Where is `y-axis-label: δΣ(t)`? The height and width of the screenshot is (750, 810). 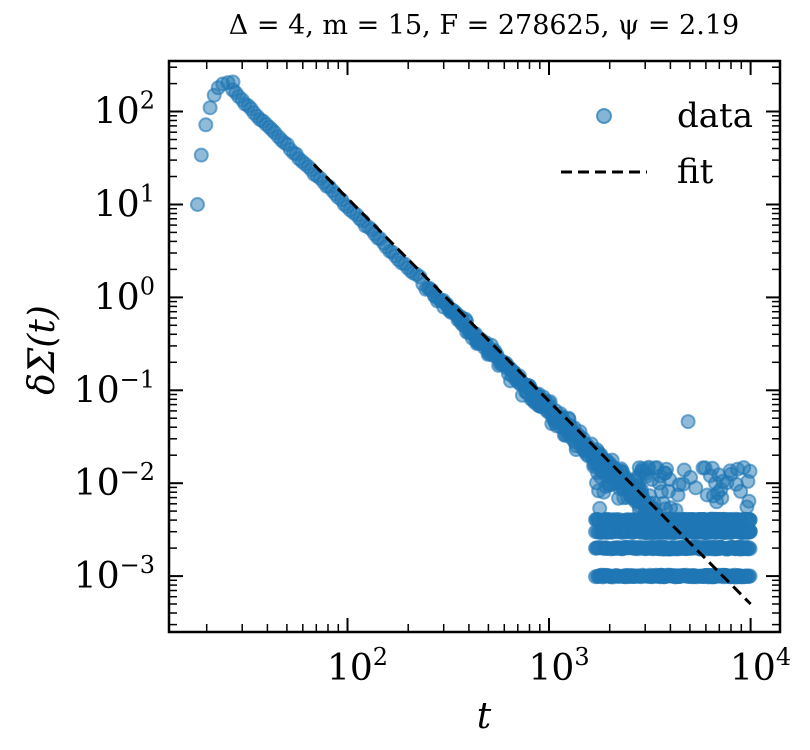
y-axis-label: δΣ(t) is located at coordinates (42, 350).